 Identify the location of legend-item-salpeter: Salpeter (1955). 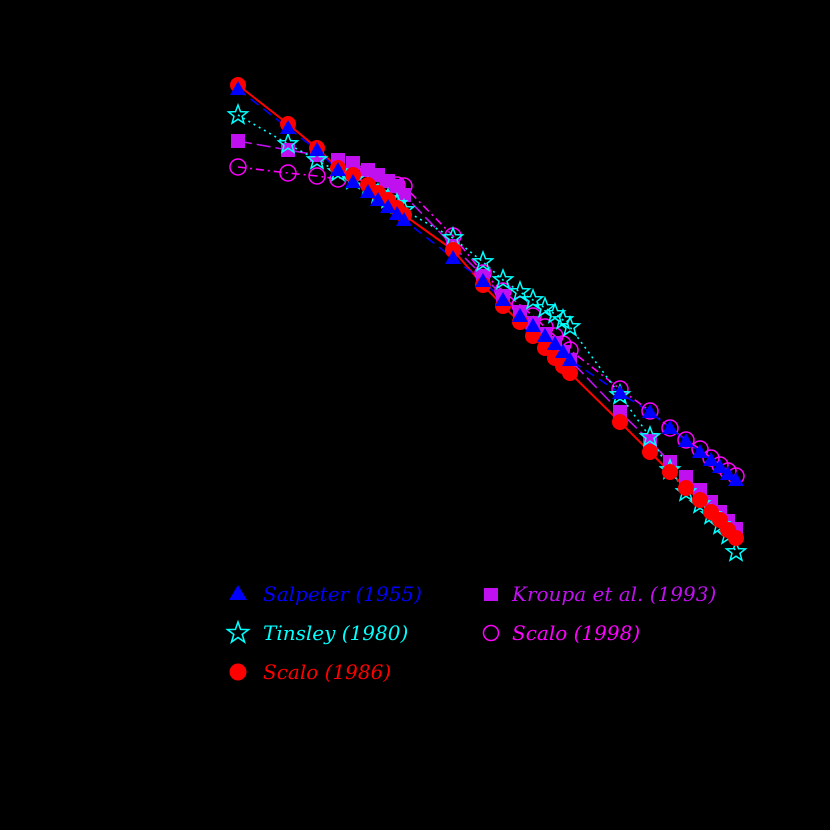
(325, 594).